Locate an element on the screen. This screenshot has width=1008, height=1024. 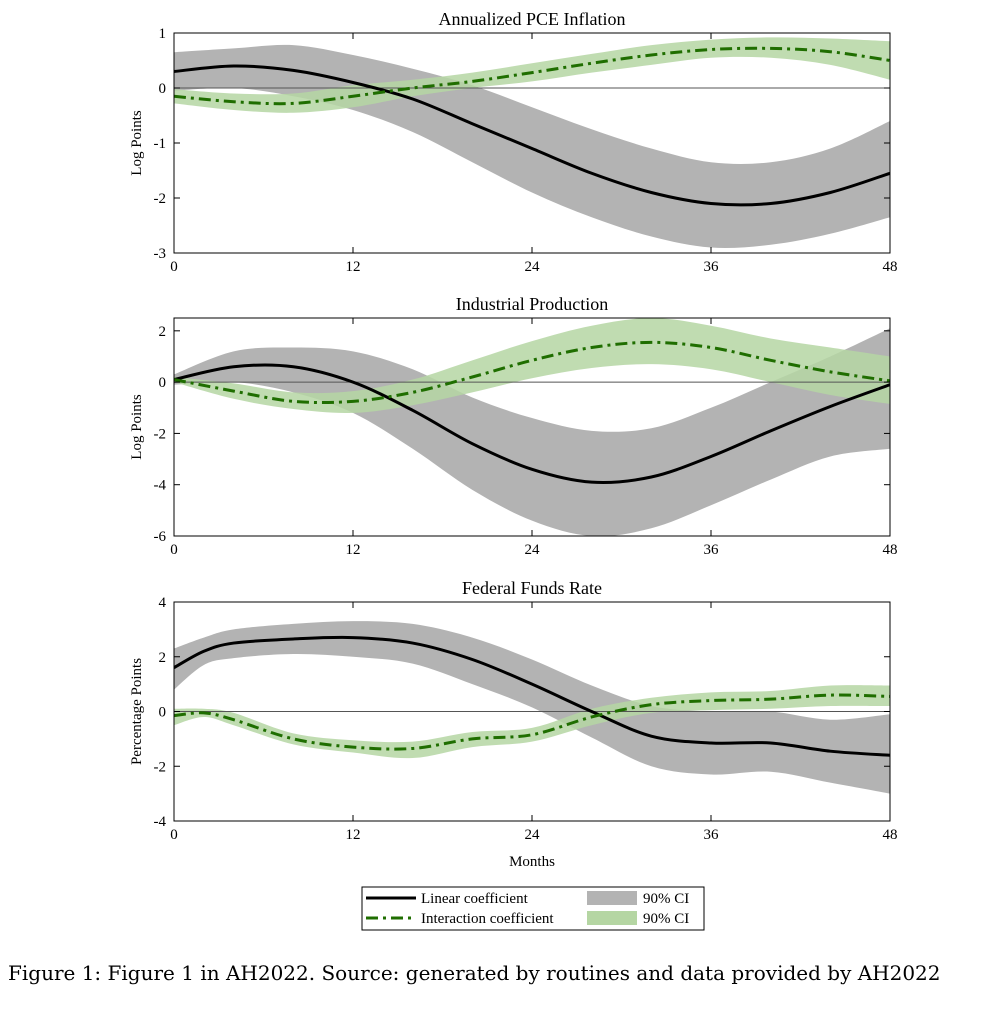
y-tick-label: -3 is located at coordinates (160, 254).